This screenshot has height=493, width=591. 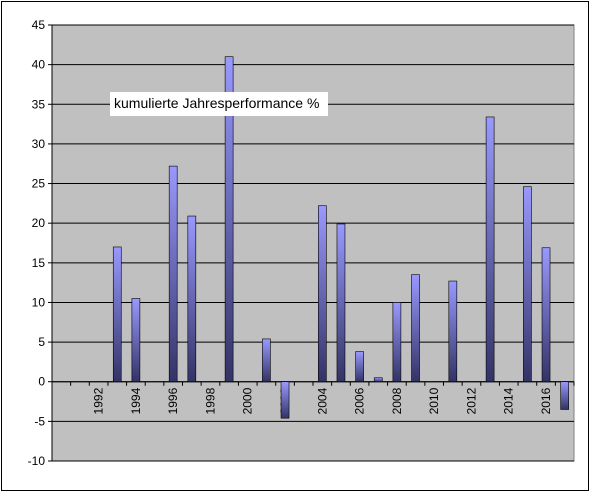 What do you see at coordinates (248, 400) in the screenshot?
I see `x-tick-label: 2000` at bounding box center [248, 400].